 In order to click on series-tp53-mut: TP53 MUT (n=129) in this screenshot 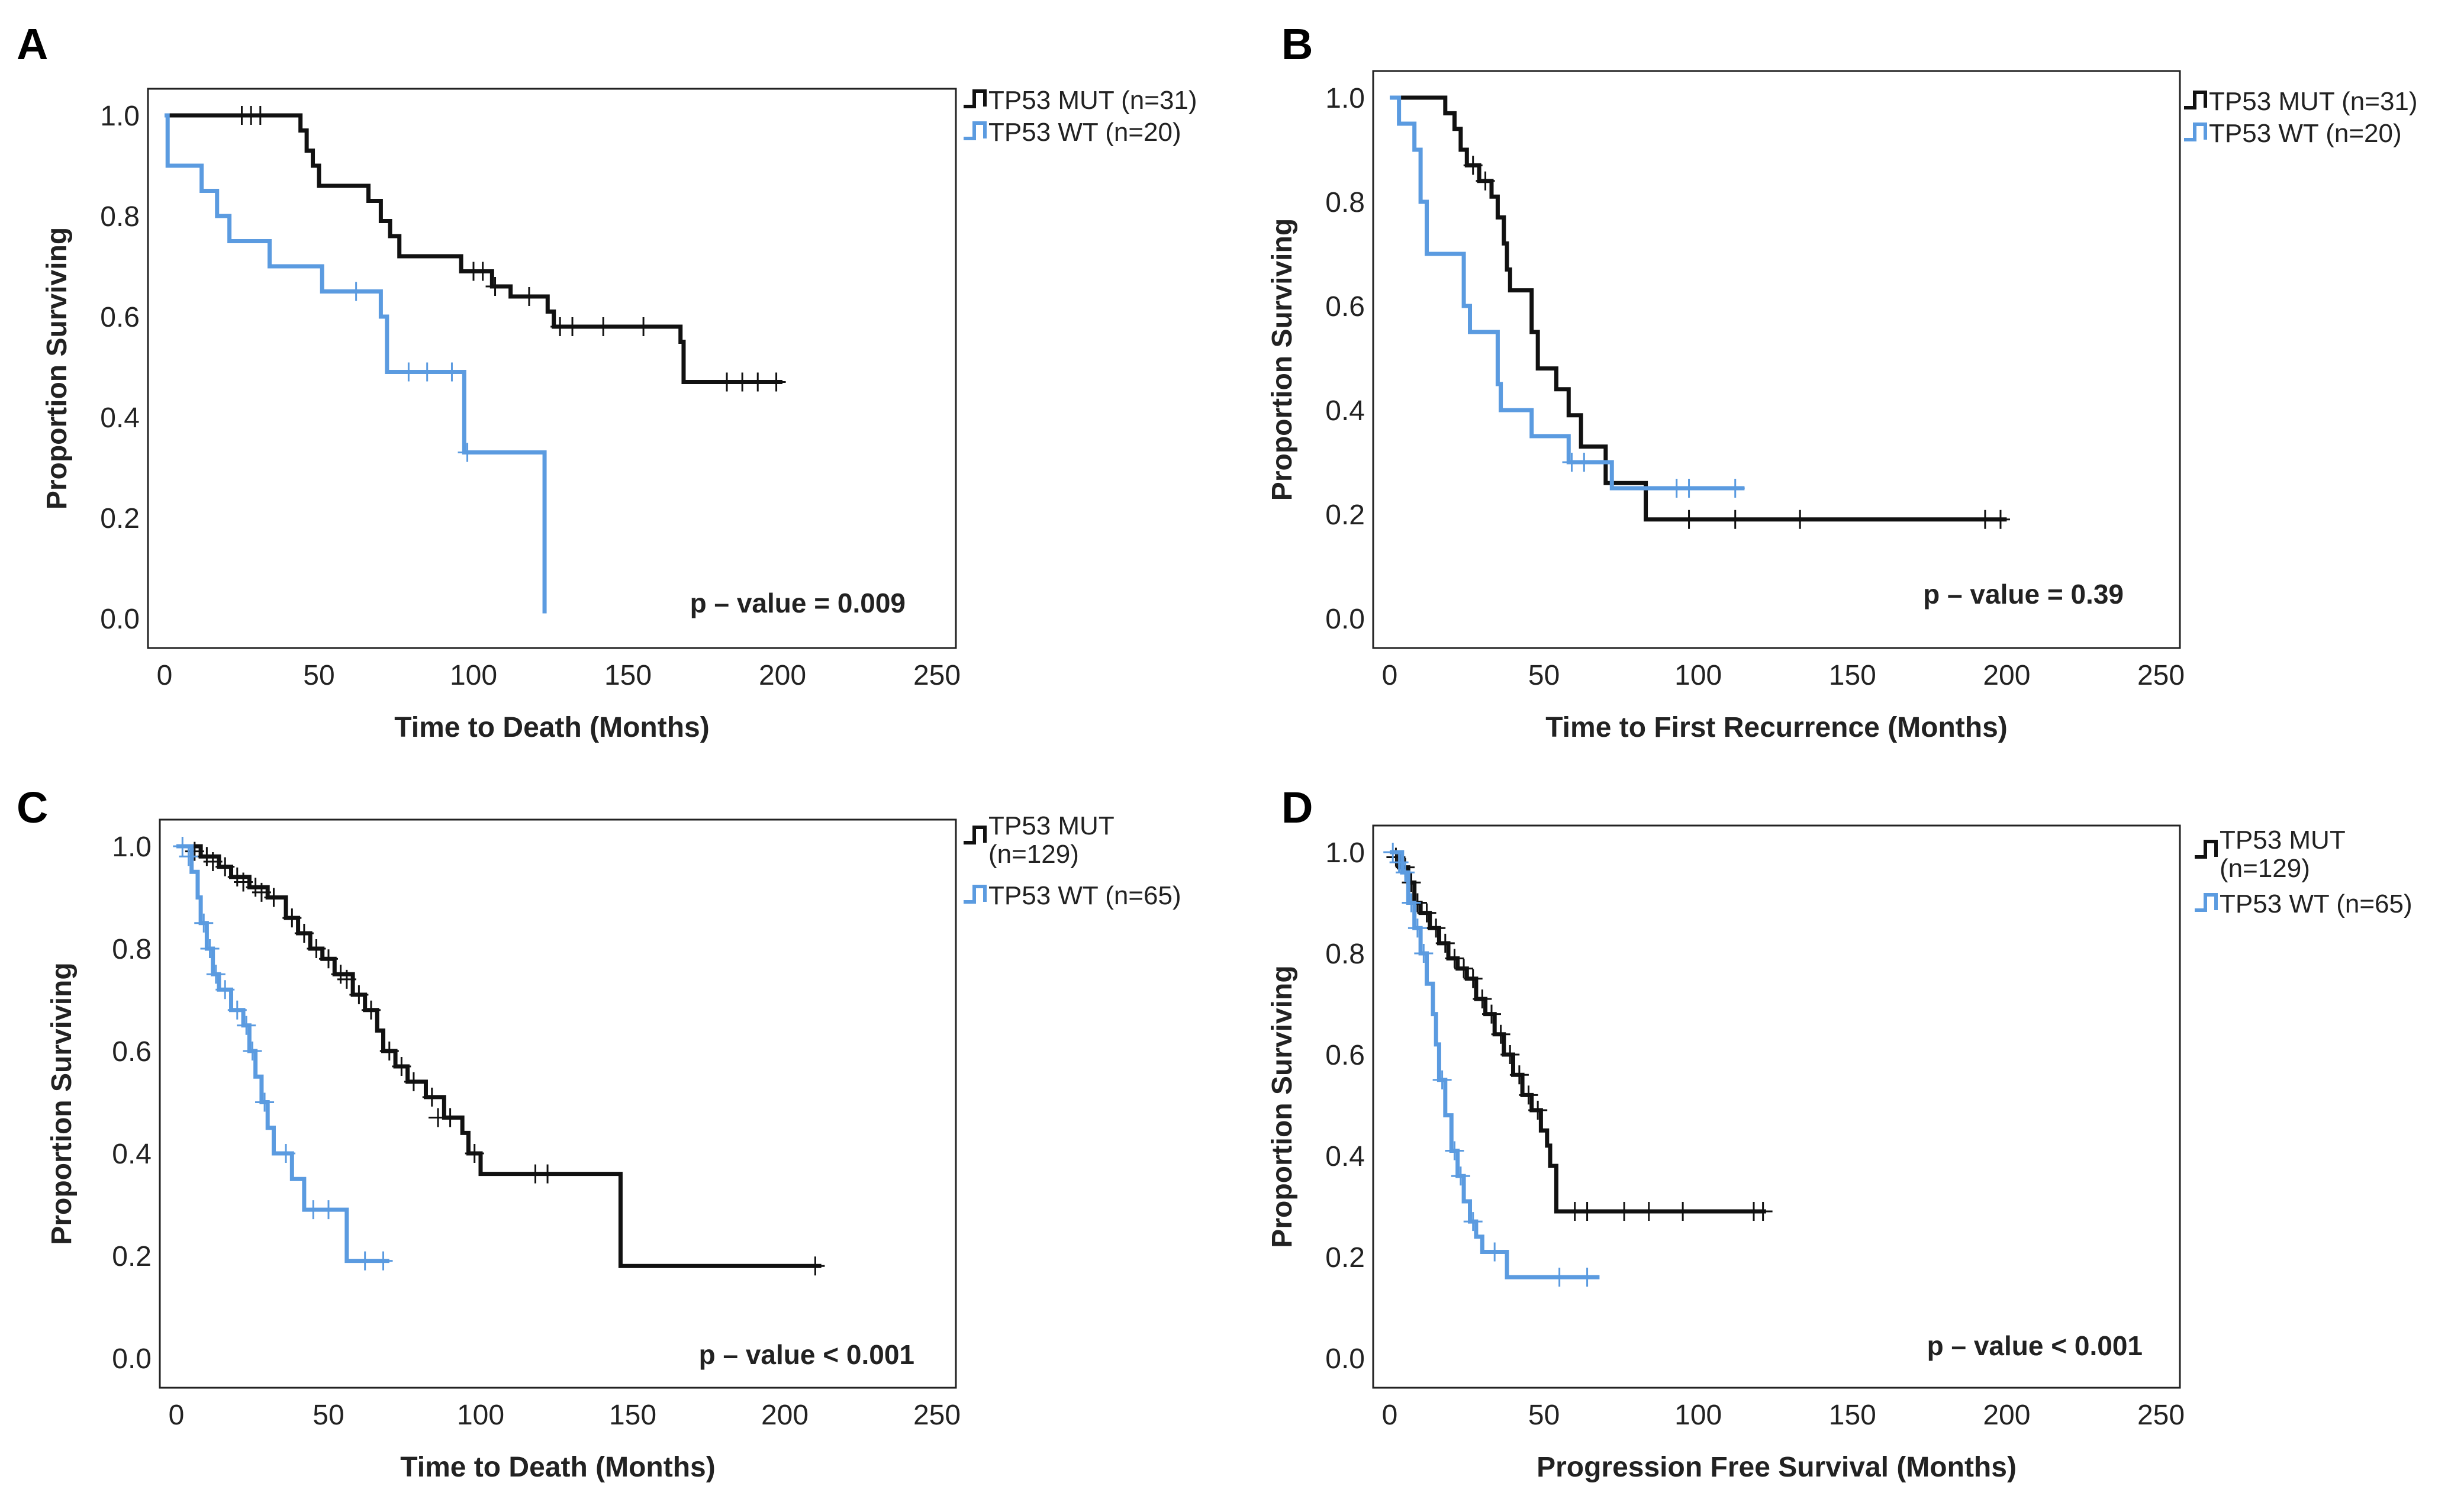, I will do `click(1866, 1023)`.